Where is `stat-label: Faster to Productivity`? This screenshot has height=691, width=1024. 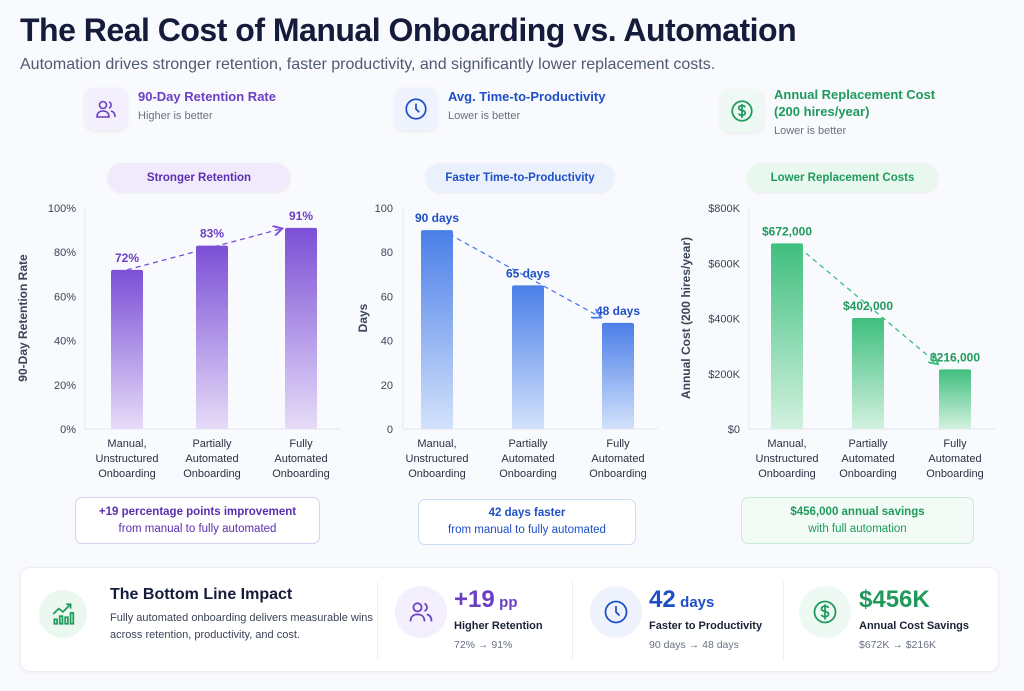 stat-label: Faster to Productivity is located at coordinates (706, 626).